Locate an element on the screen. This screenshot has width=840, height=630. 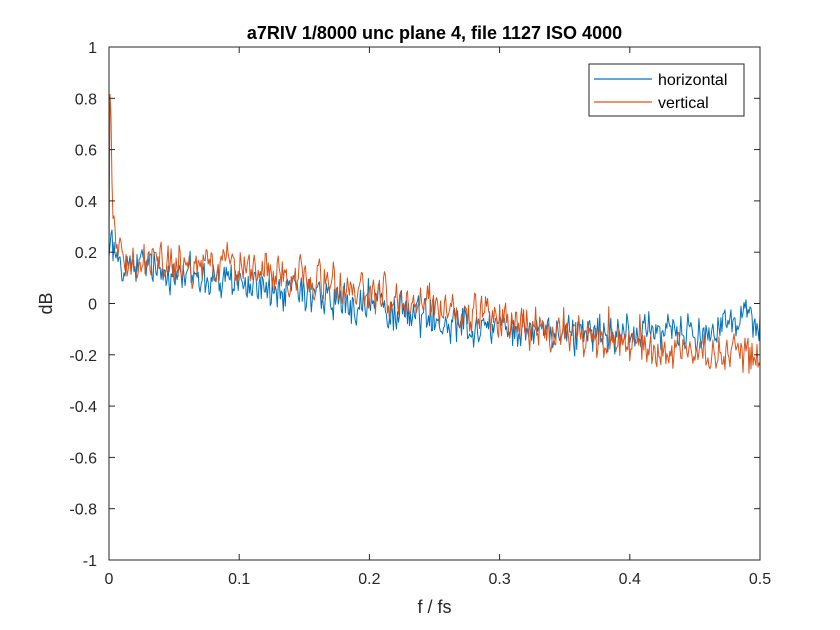
y-tick-label: 0 is located at coordinates (92, 305).